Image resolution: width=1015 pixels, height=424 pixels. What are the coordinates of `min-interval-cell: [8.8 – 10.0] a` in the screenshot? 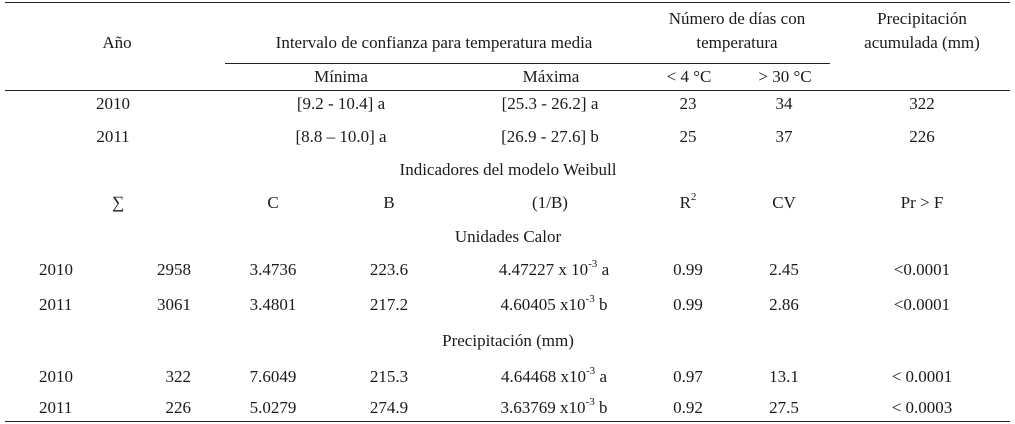 It's located at (341, 136).